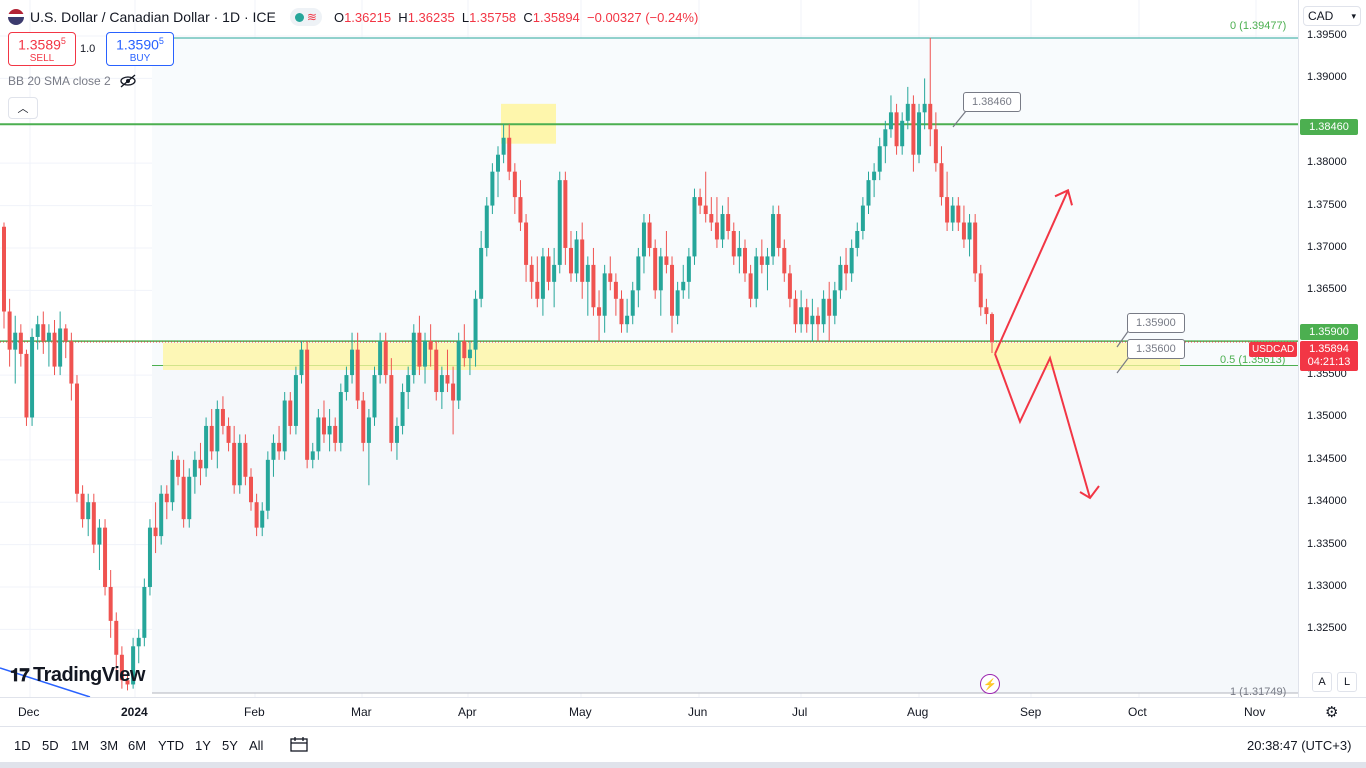  Describe the element at coordinates (1253, 360) in the screenshot. I see `fib-level-05: 0.5 (1.35613)` at that location.